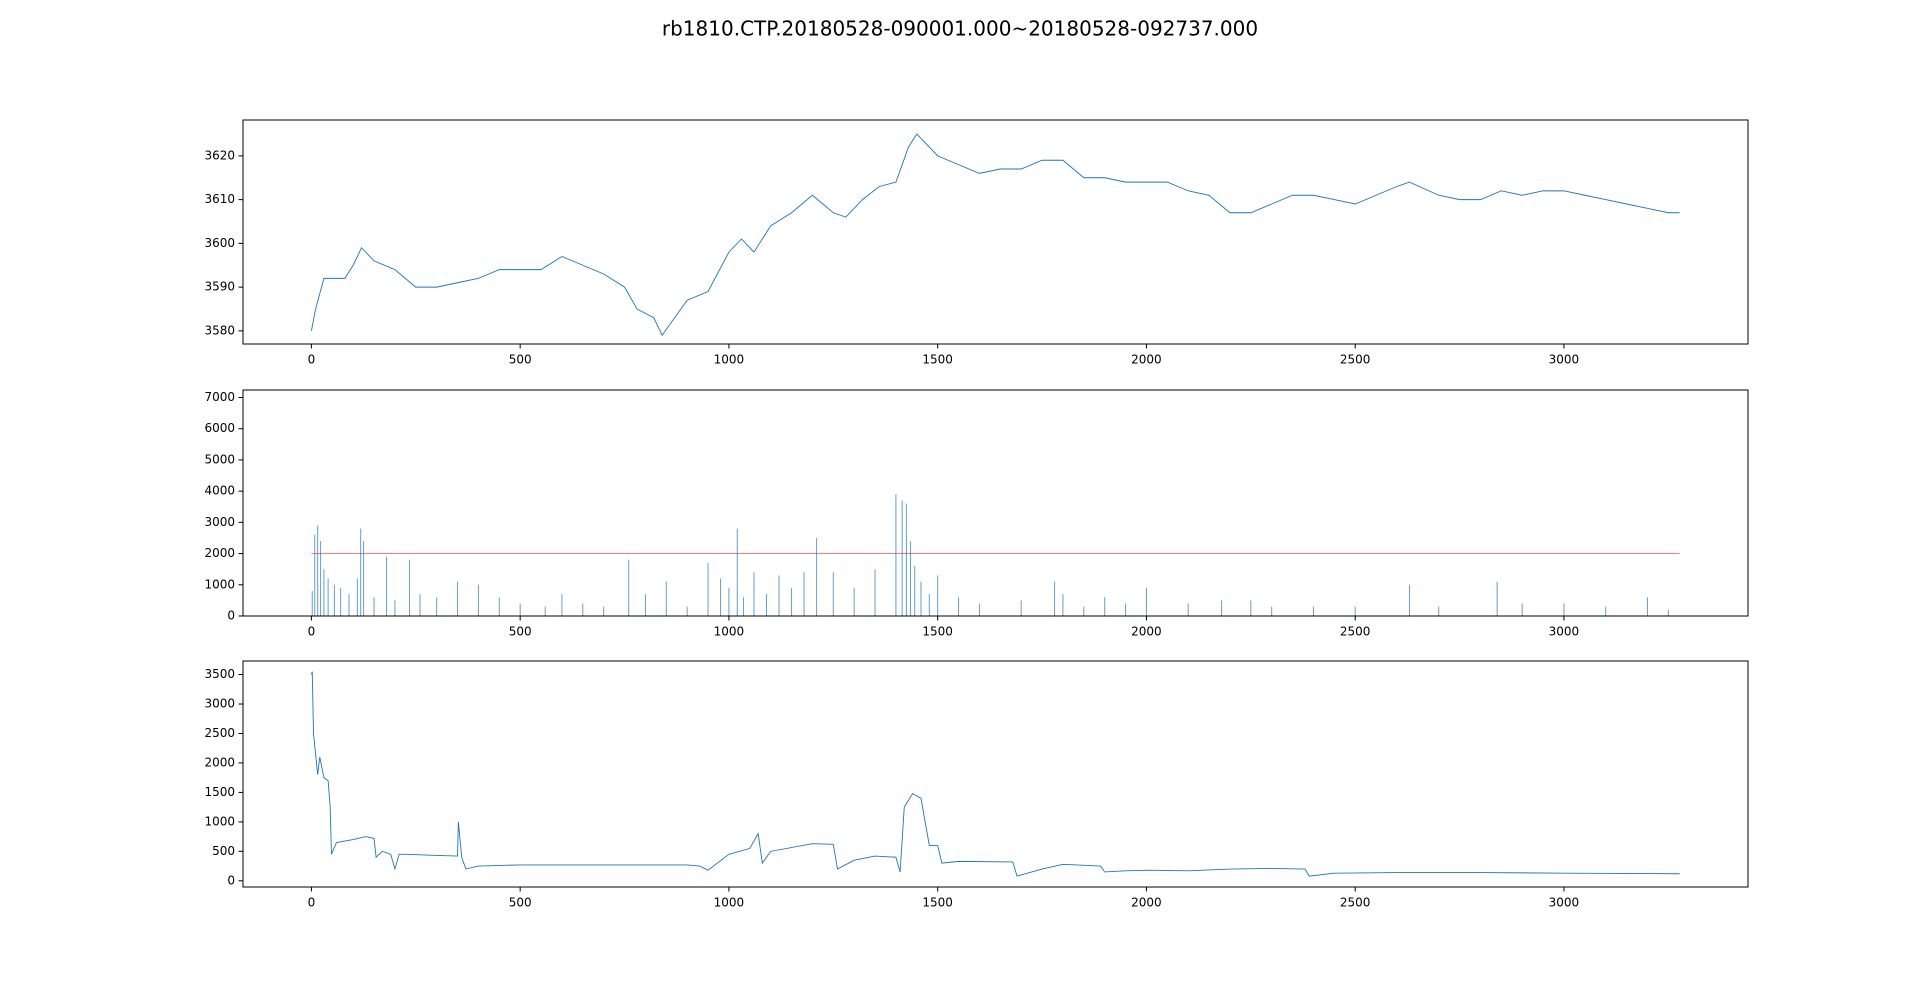 The height and width of the screenshot is (988, 1920). I want to click on y-tick-label: 1500, so click(219, 792).